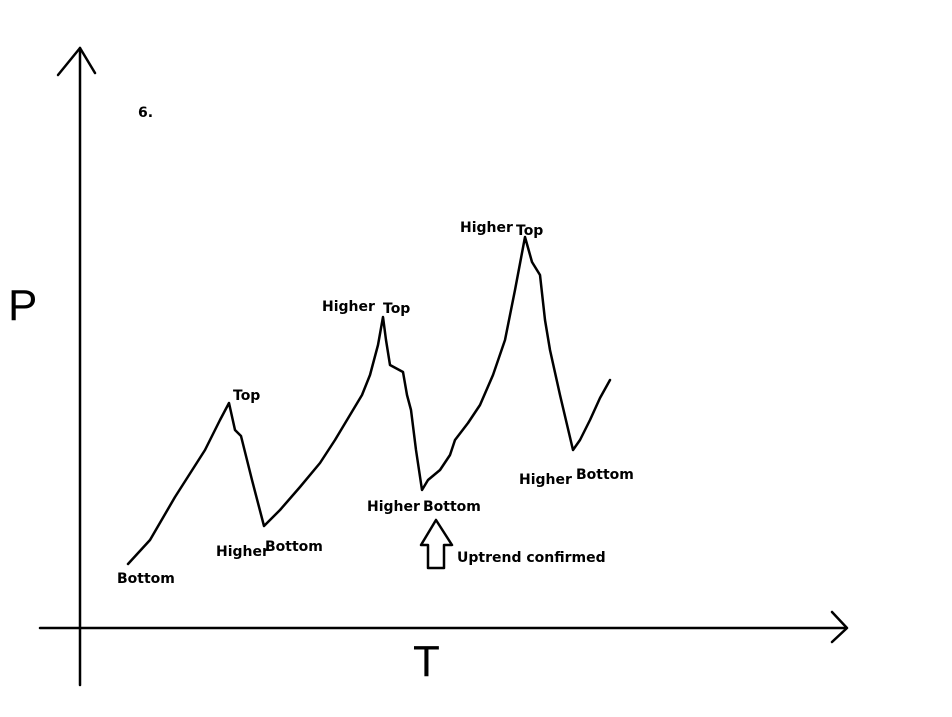 The image size is (952, 717). I want to click on annotation: Uptrend confirmed, so click(531, 558).